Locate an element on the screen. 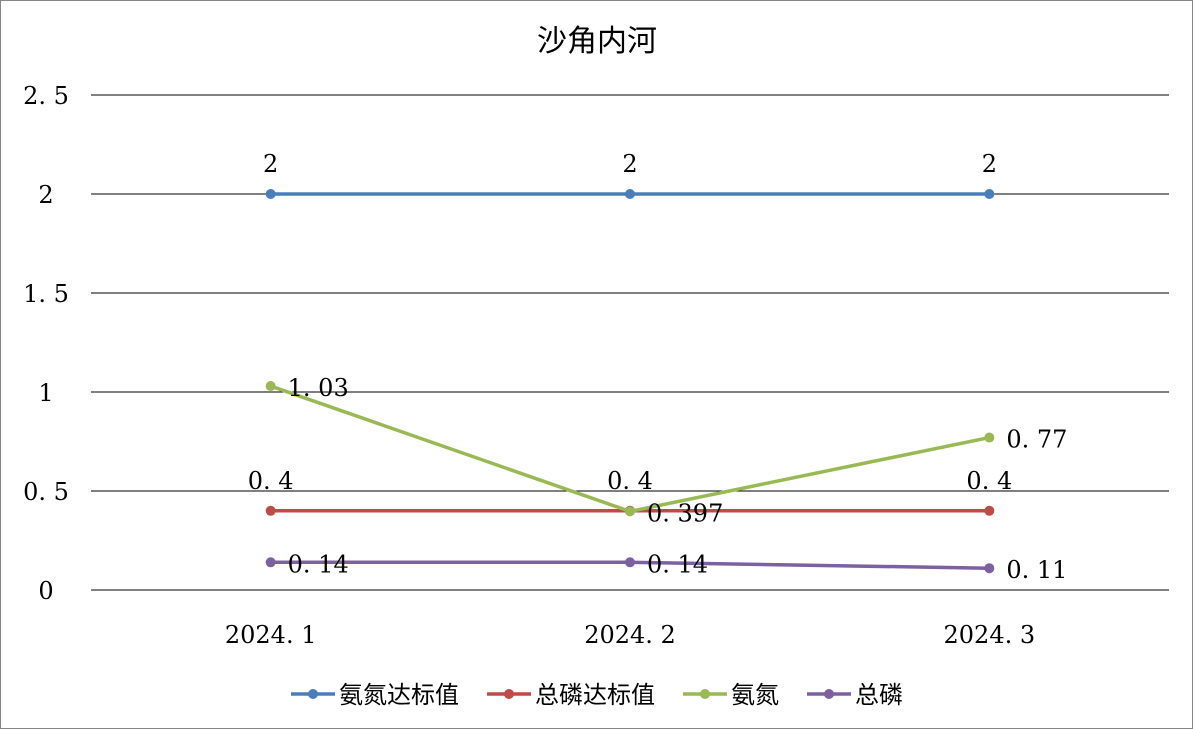 This screenshot has height=730, width=1193. y-tick-label: 0 is located at coordinates (45, 591).